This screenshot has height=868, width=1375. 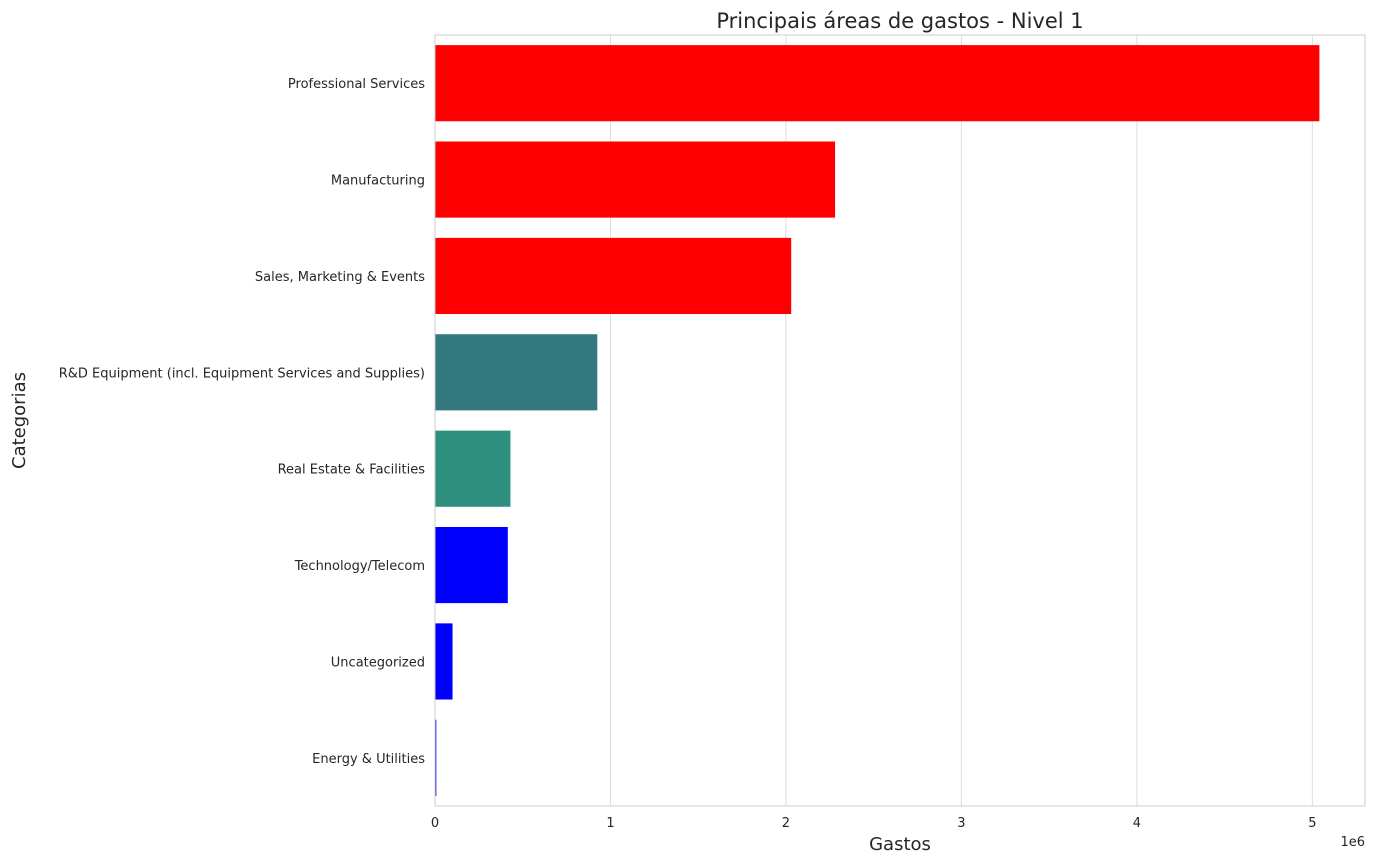 What do you see at coordinates (1352, 842) in the screenshot?
I see `x-axis-offset-label: 1e6` at bounding box center [1352, 842].